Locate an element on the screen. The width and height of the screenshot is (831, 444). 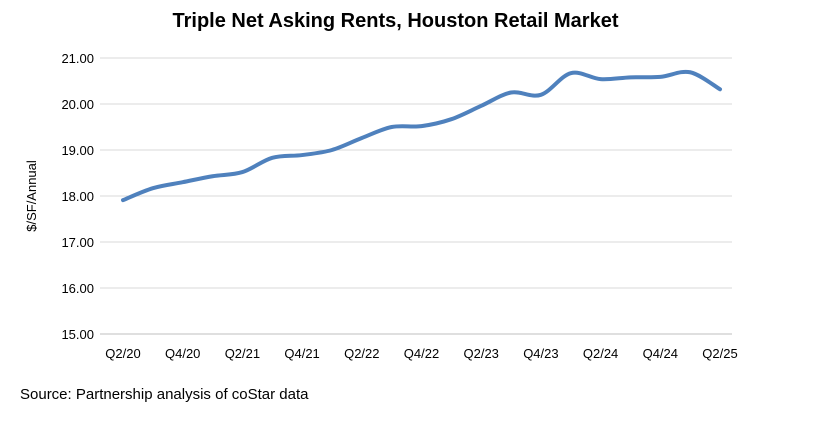
x-tick-label: Q4/20 is located at coordinates (182, 353).